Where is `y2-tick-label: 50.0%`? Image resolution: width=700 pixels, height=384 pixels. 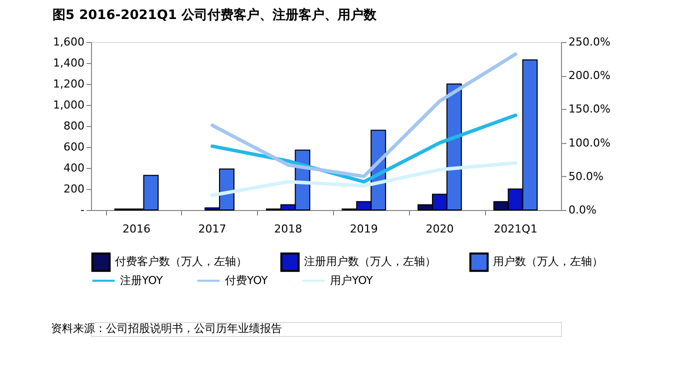
y2-tick-label: 50.0% is located at coordinates (586, 176).